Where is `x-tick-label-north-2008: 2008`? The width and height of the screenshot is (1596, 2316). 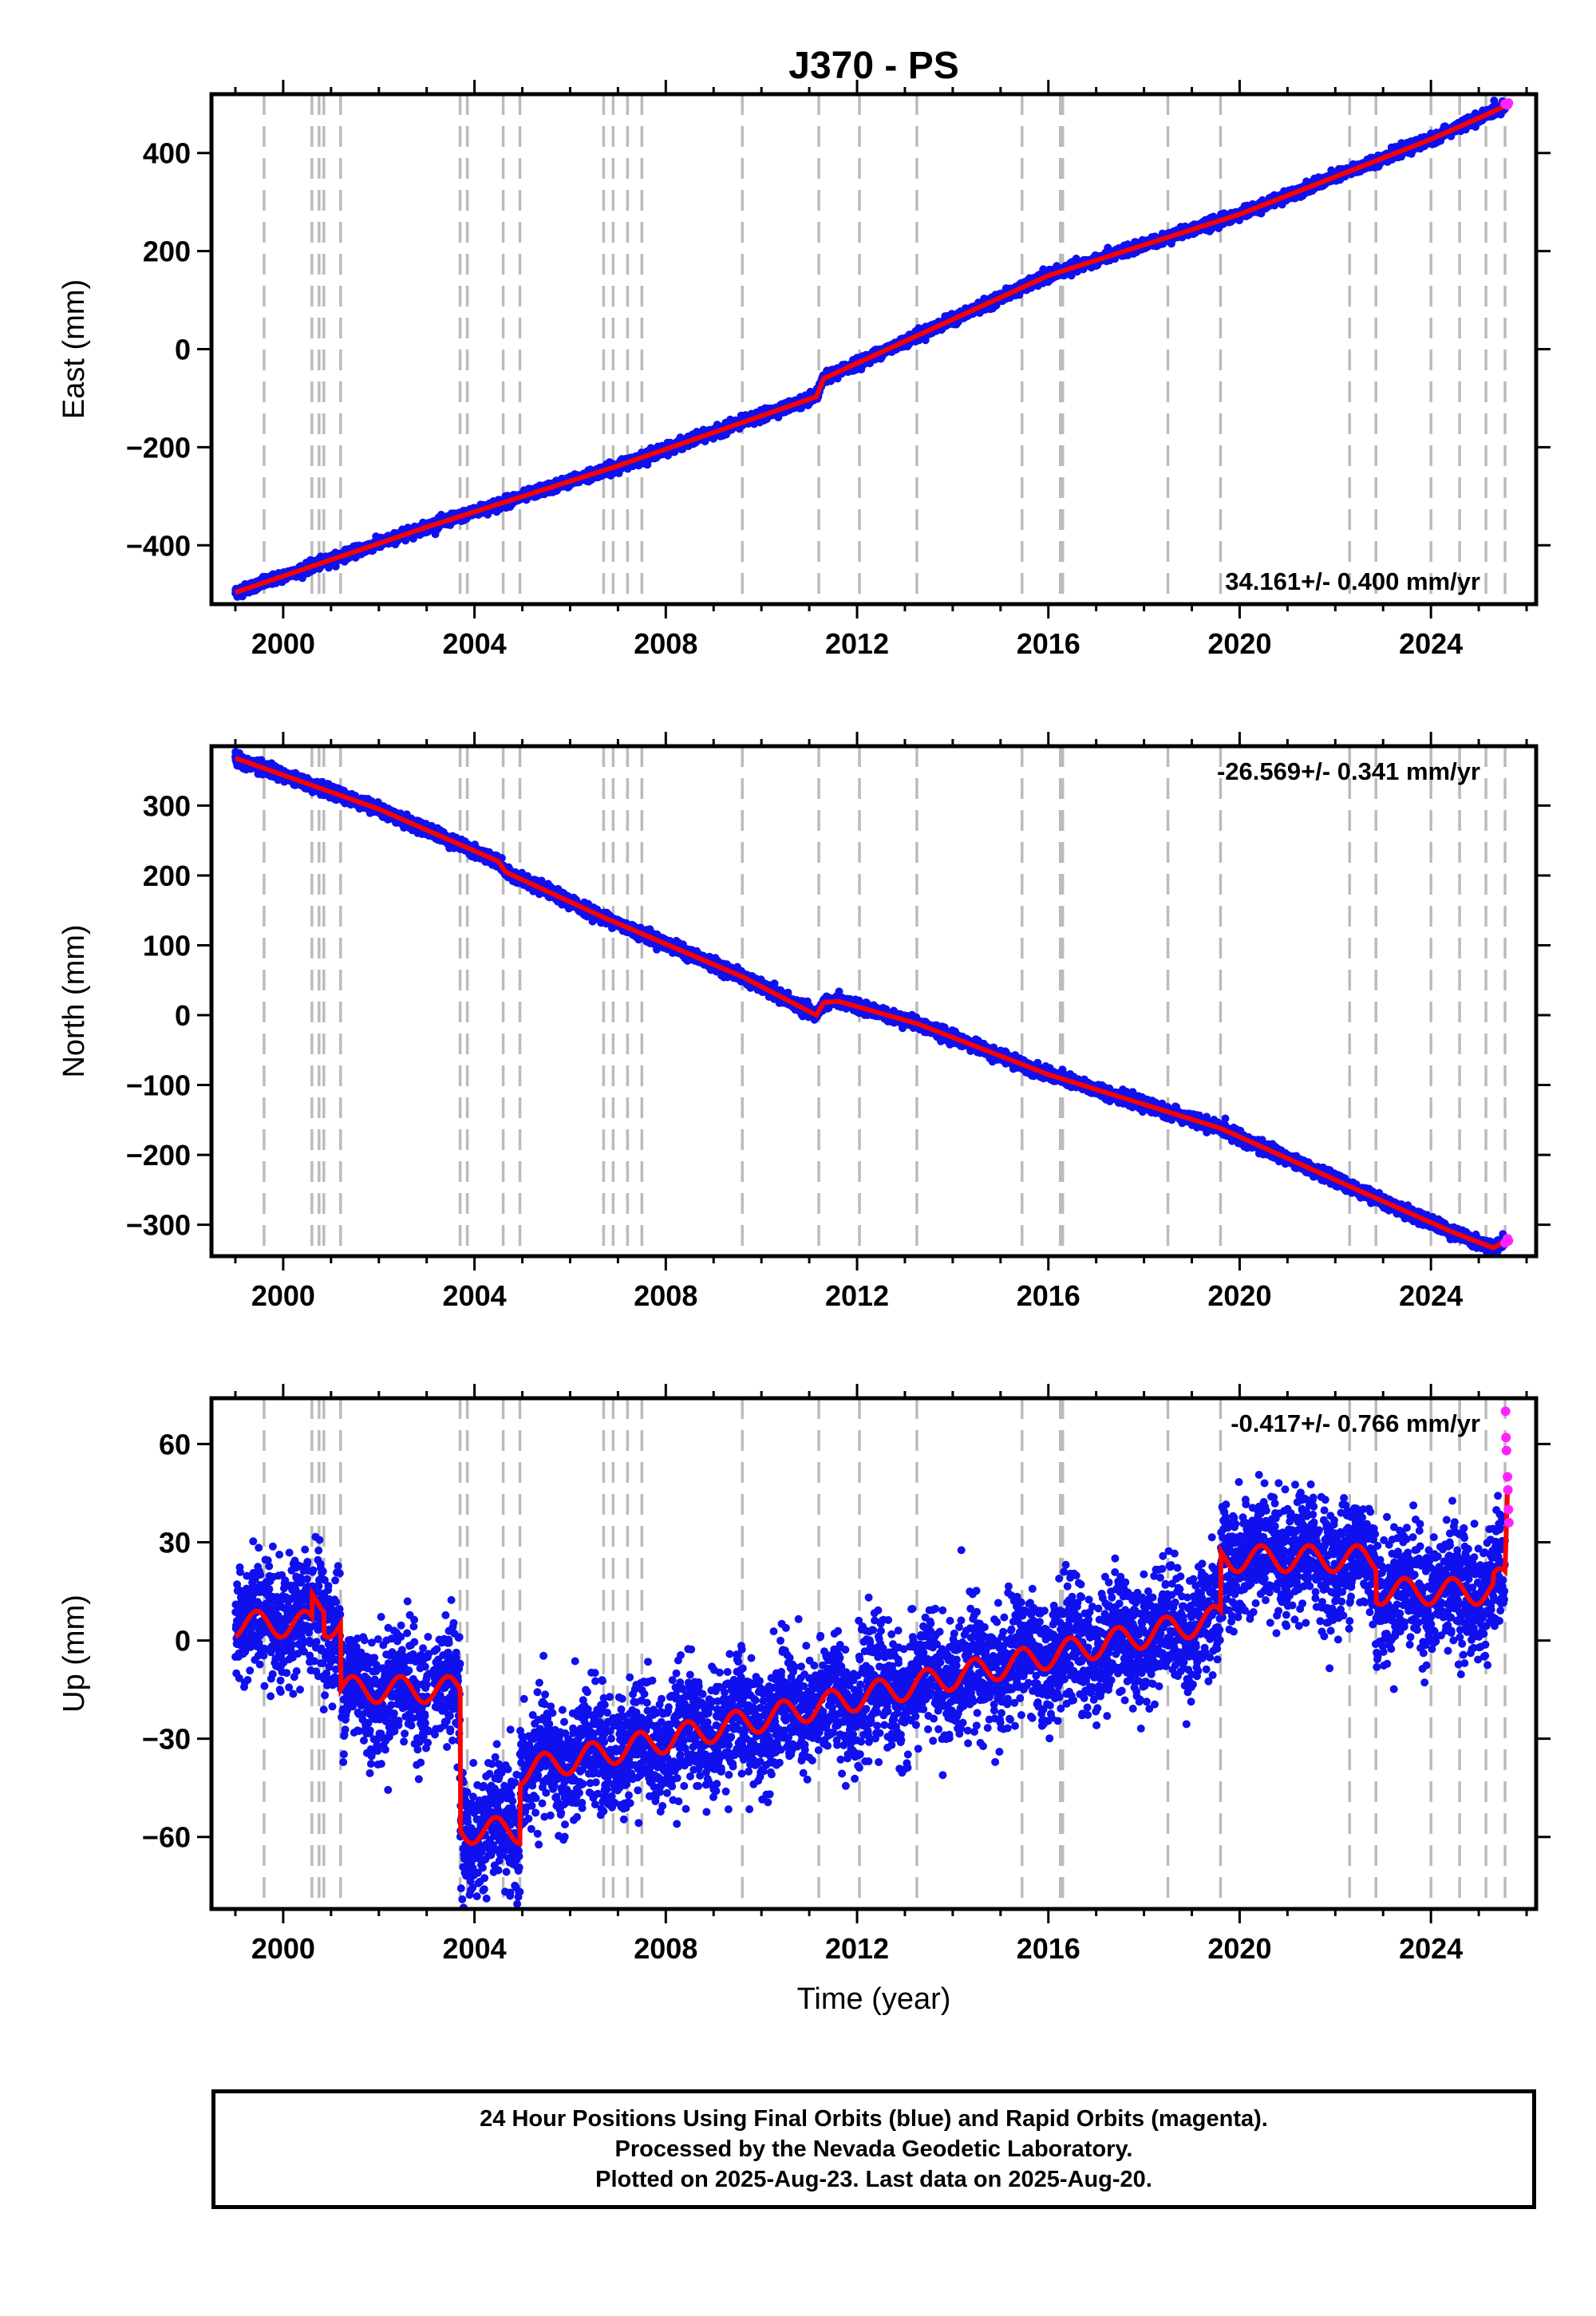 x-tick-label-north-2008: 2008 is located at coordinates (665, 1295).